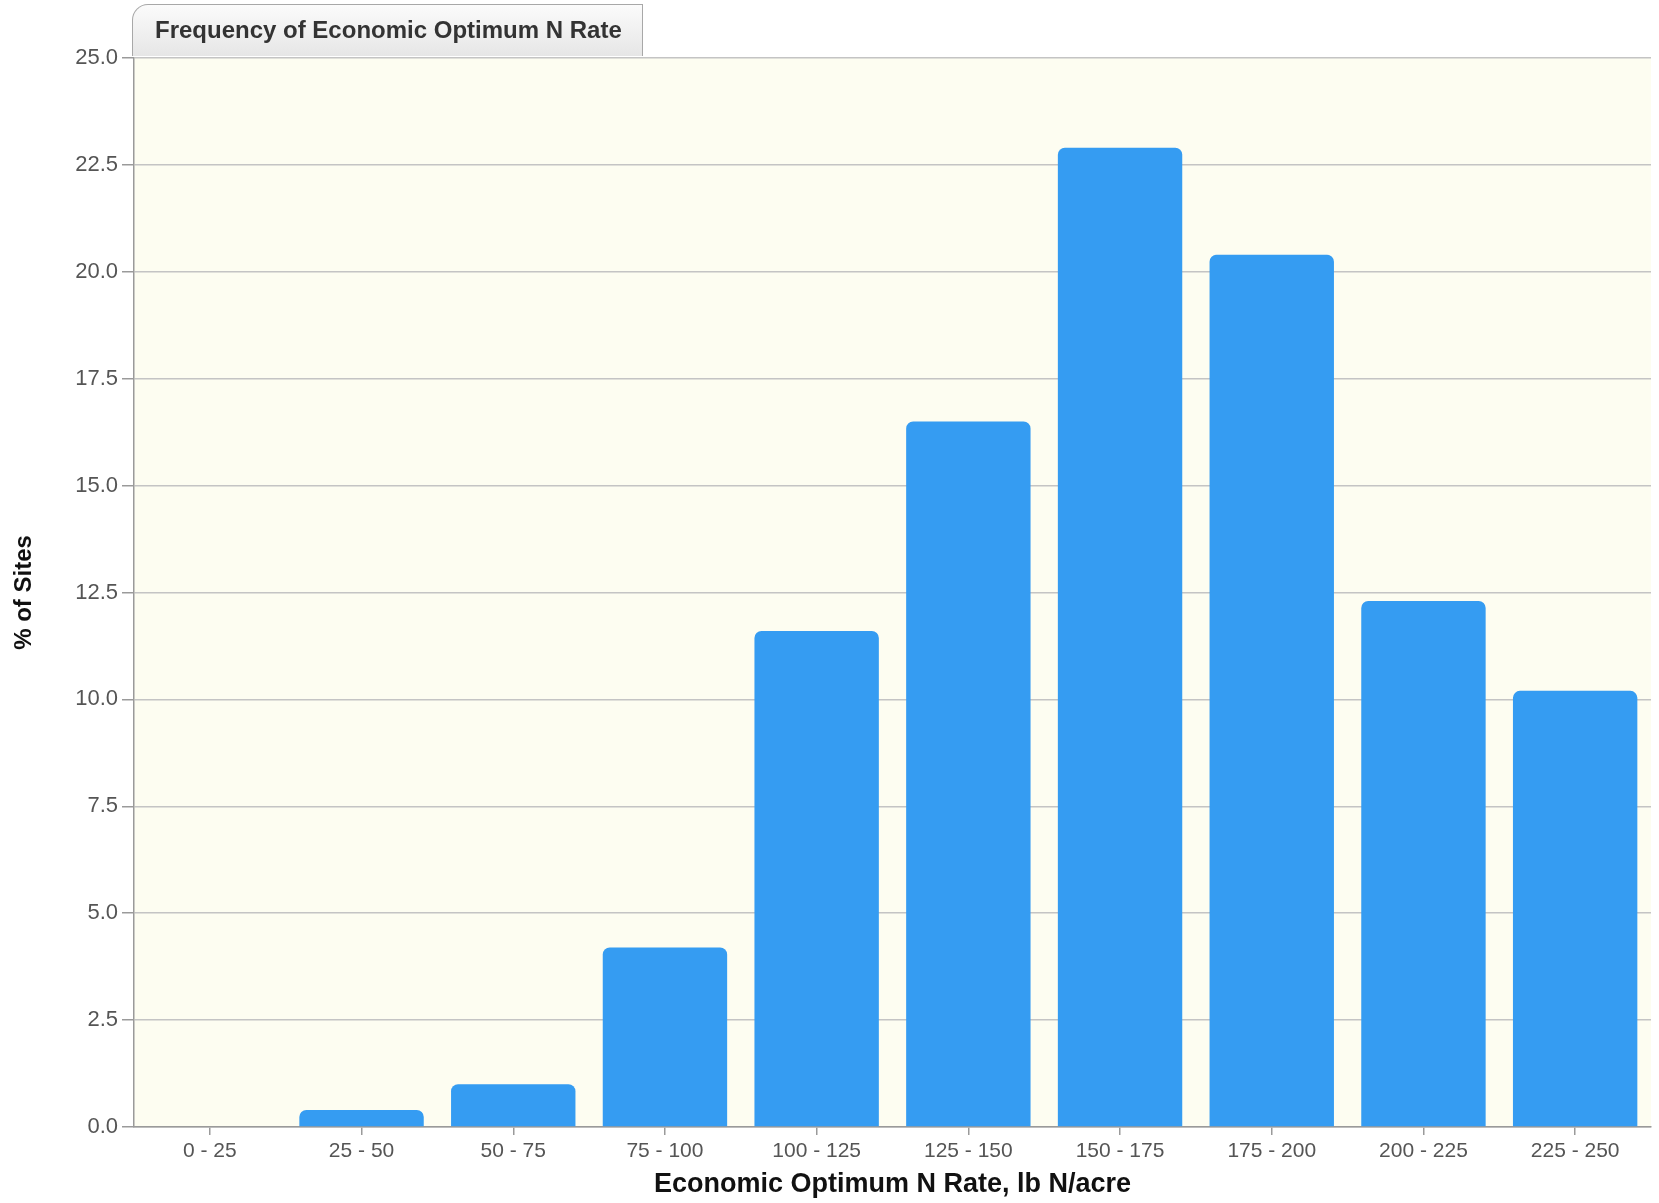  I want to click on y-tick-label: 12.5, so click(96, 591).